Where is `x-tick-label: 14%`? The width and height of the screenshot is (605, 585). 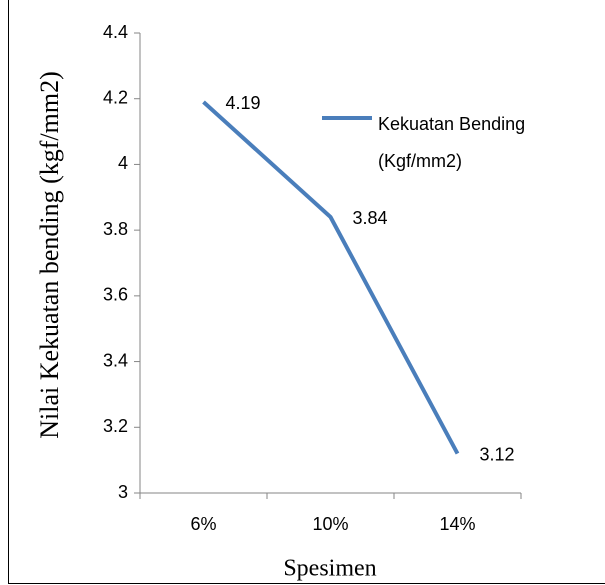
x-tick-label: 14% is located at coordinates (457, 524).